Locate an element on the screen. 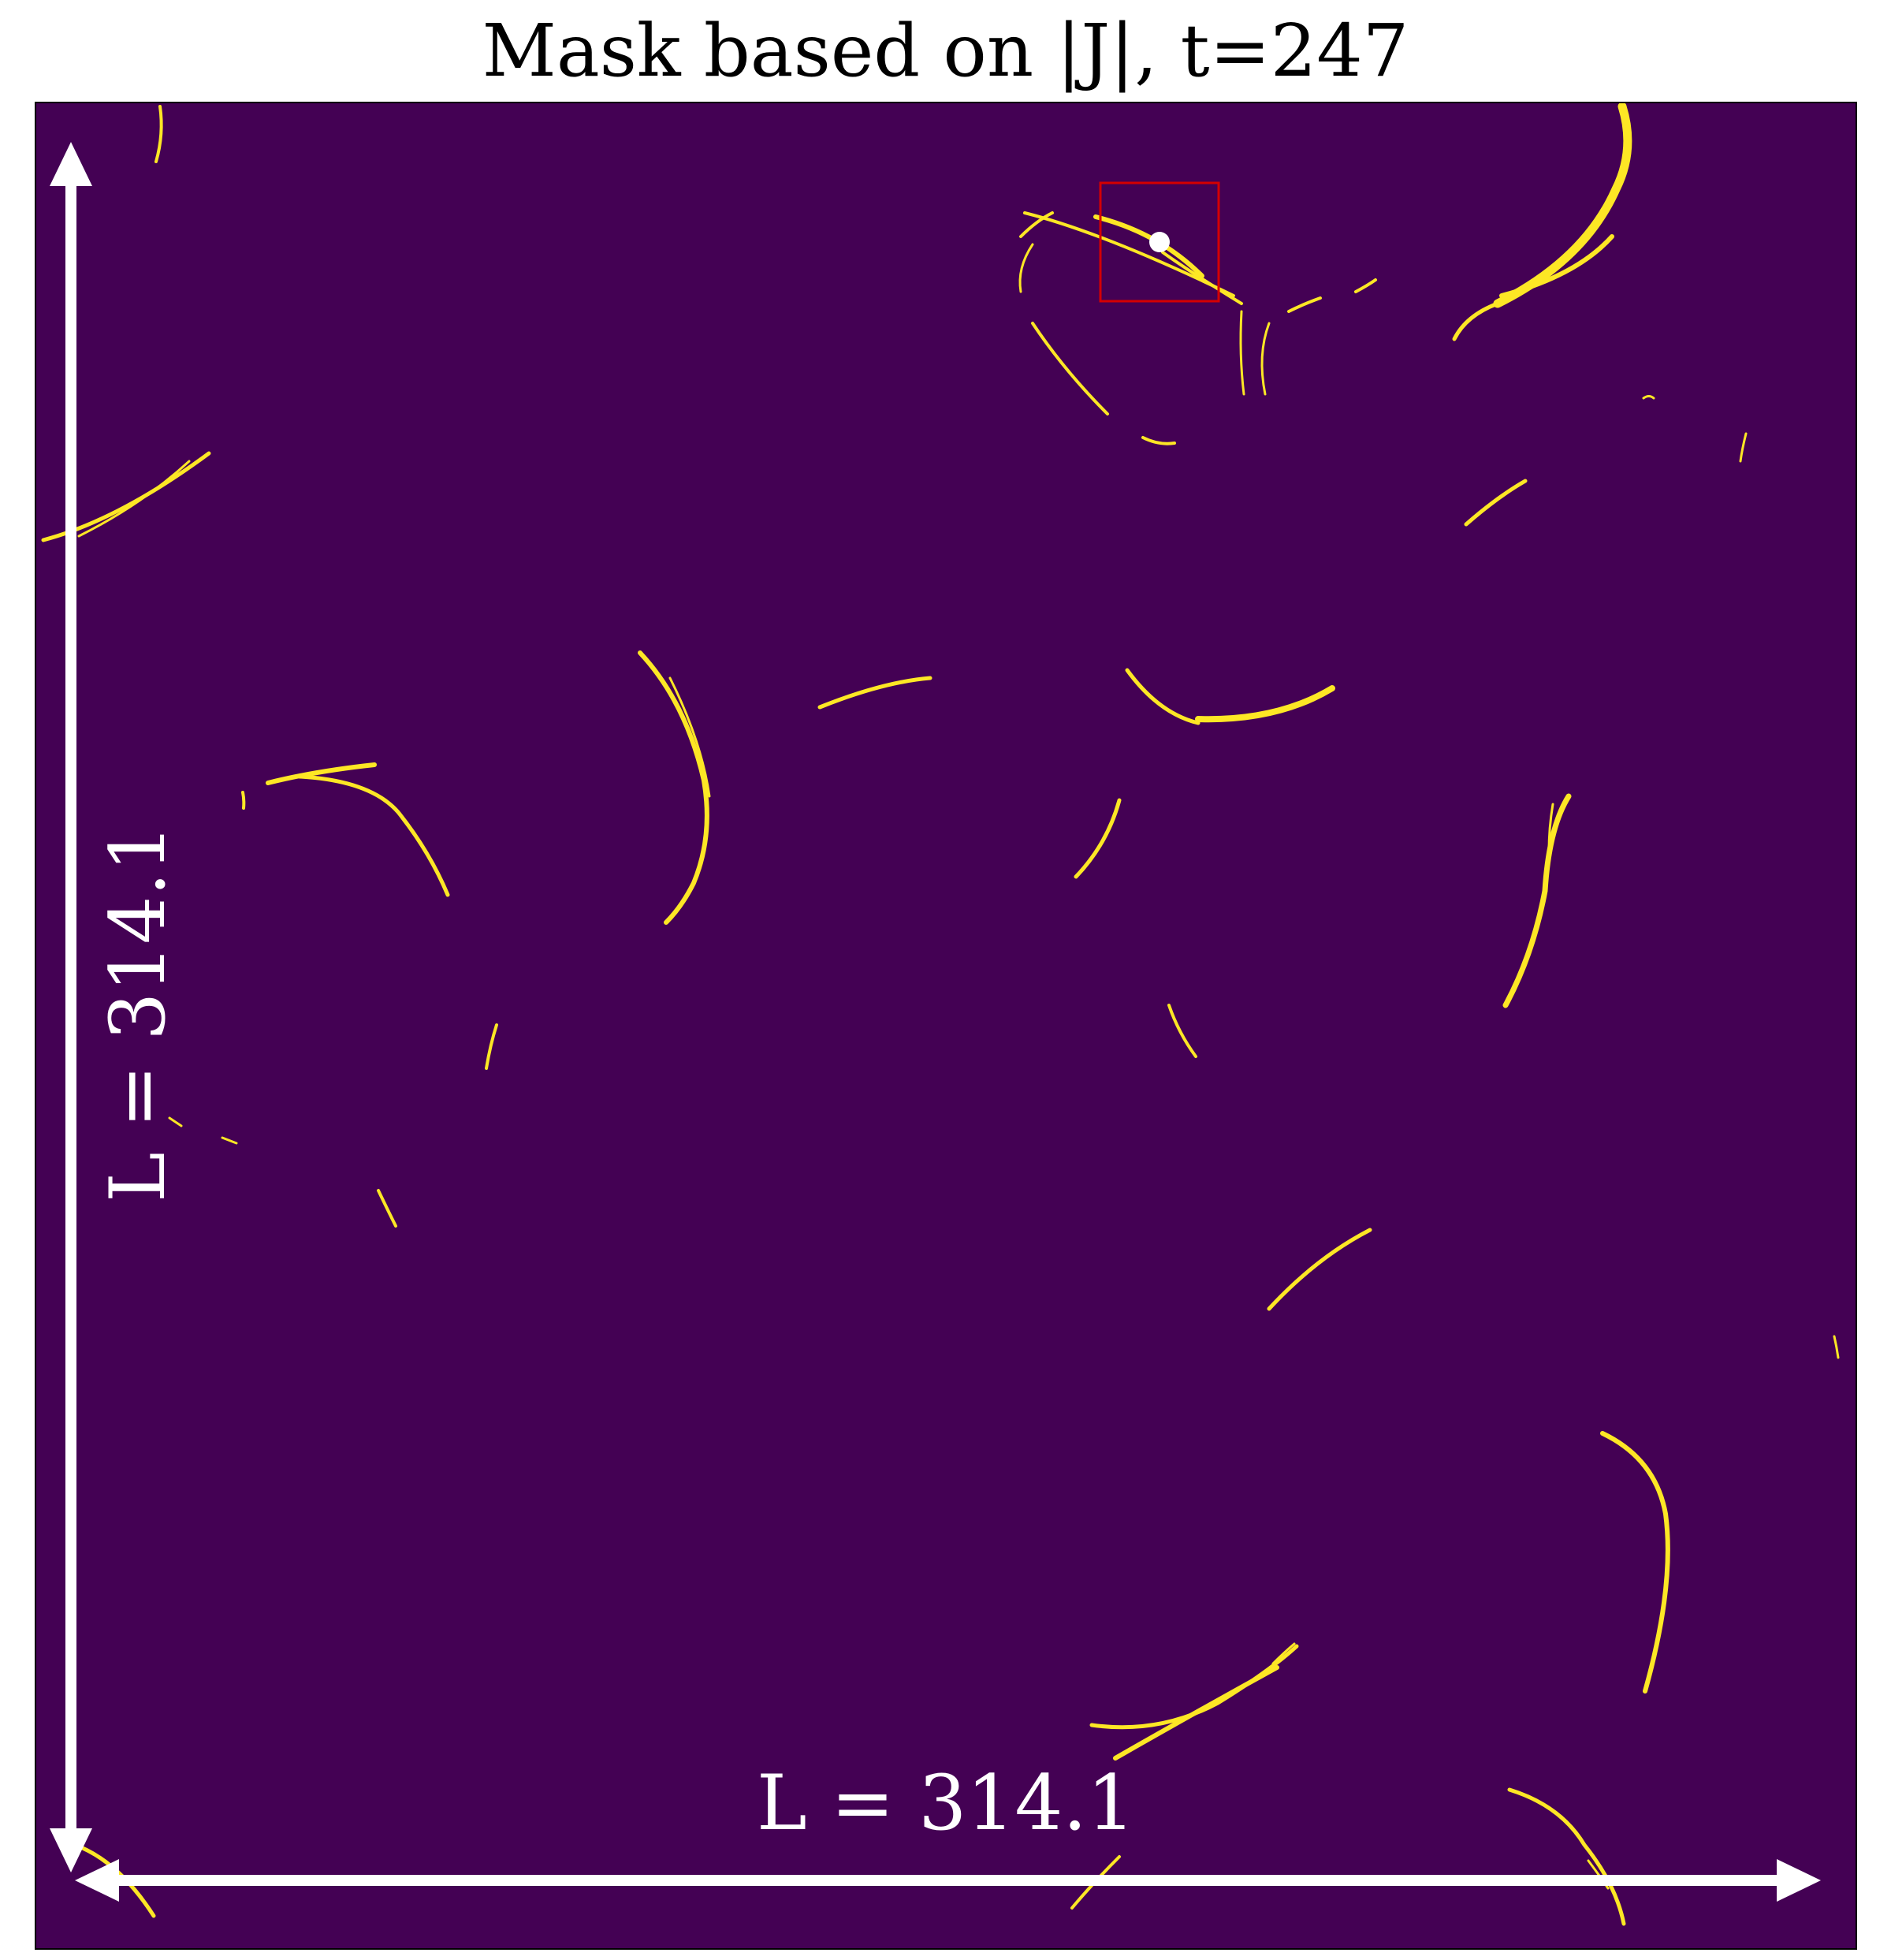 The height and width of the screenshot is (1960, 1891). vertical-length-arrow is located at coordinates (71, 1007).